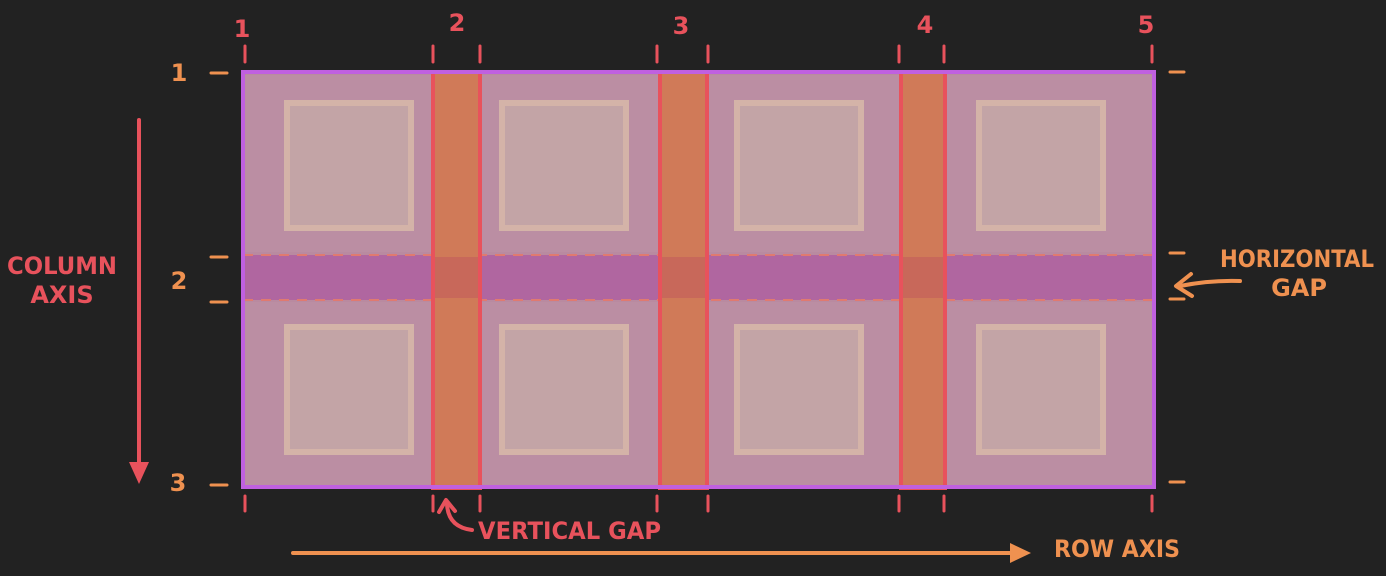  I want to click on row-axis-label: ROW AXIS, so click(1117, 549).